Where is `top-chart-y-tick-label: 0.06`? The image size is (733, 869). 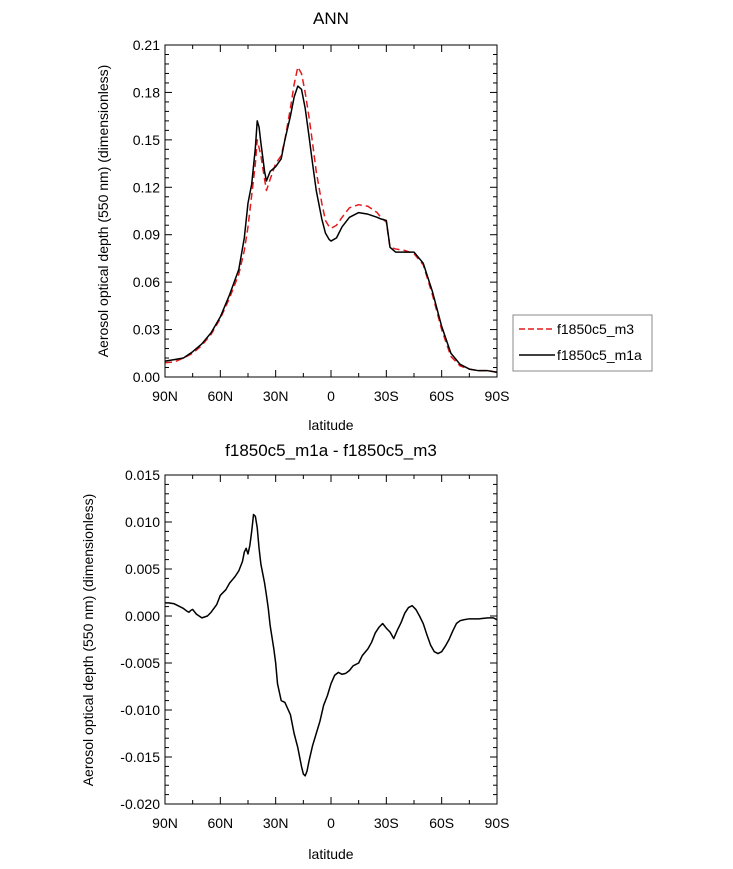 top-chart-y-tick-label: 0.06 is located at coordinates (146, 282).